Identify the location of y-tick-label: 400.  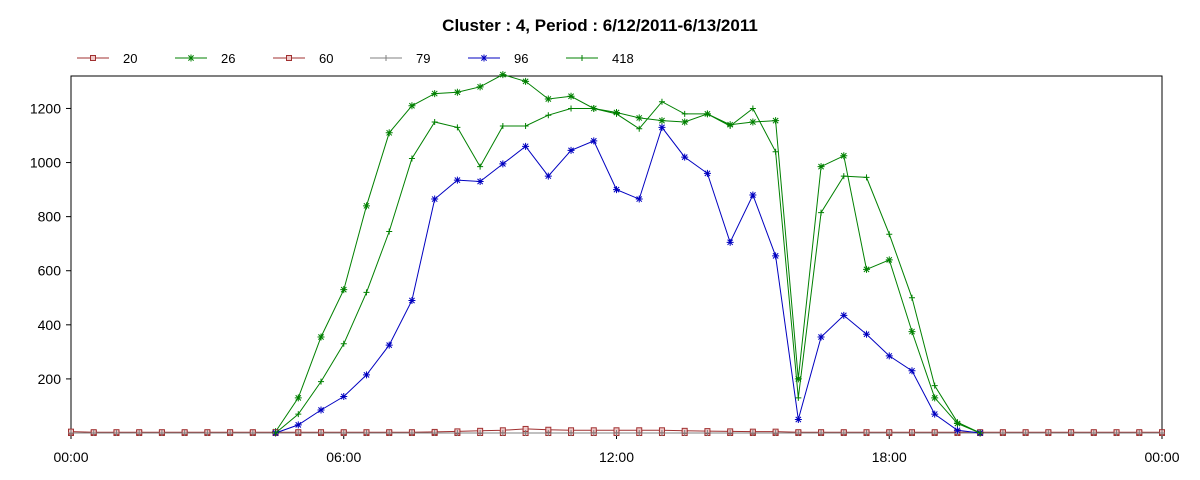
(50, 325).